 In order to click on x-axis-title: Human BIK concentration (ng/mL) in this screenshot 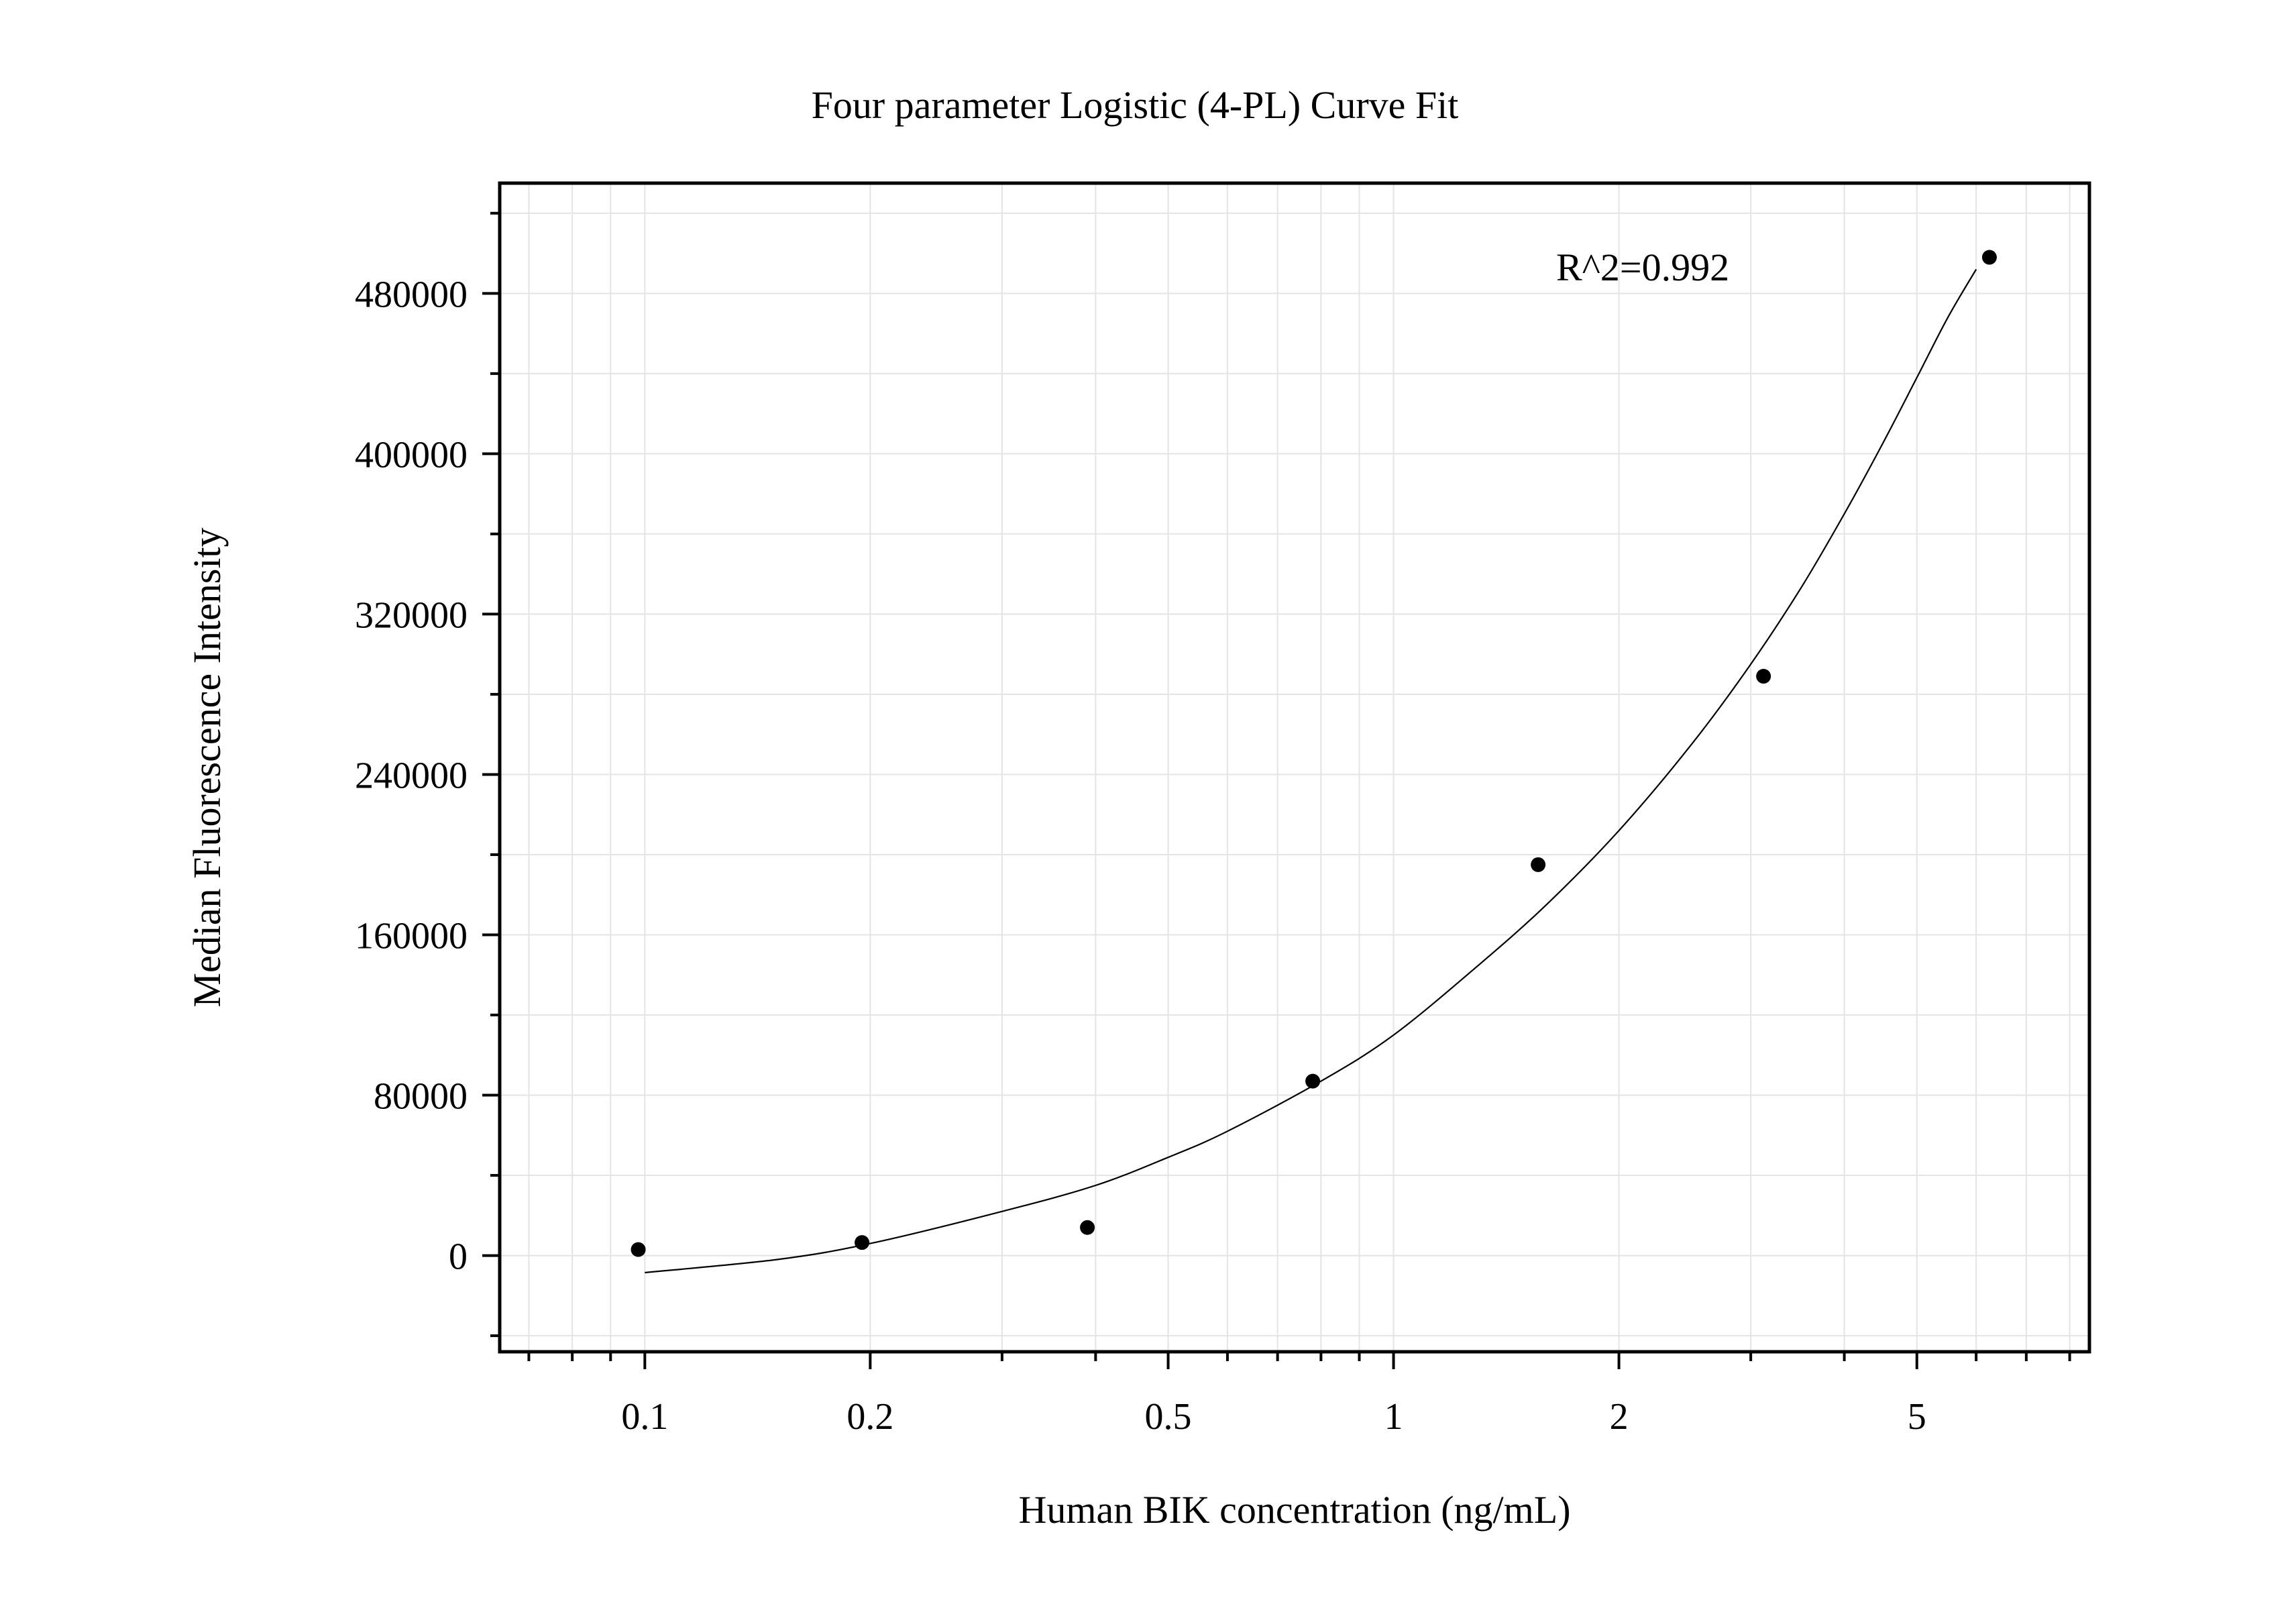, I will do `click(1294, 1510)`.